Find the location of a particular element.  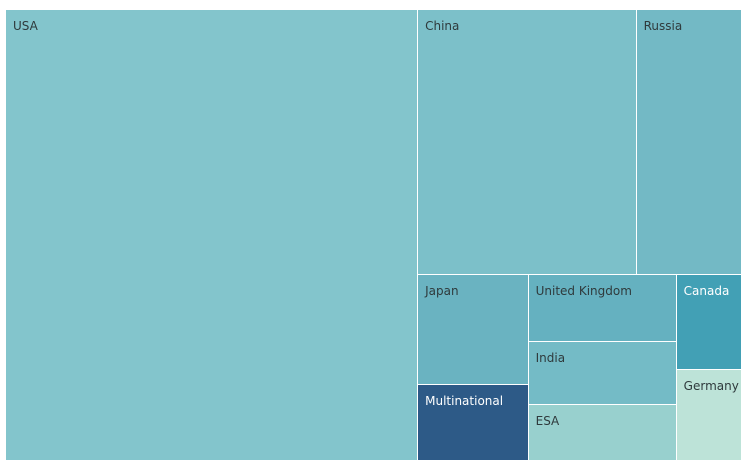

treemap-cell-russia: Russia is located at coordinates (688, 142).